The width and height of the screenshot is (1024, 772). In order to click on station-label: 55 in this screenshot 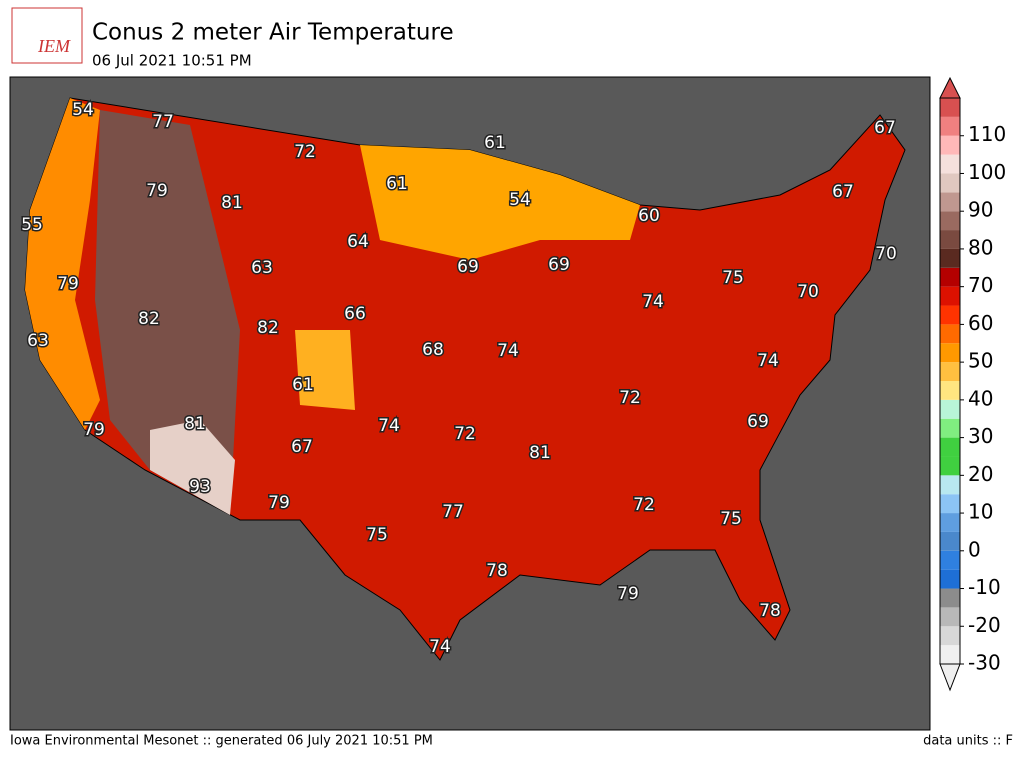, I will do `click(32, 225)`.